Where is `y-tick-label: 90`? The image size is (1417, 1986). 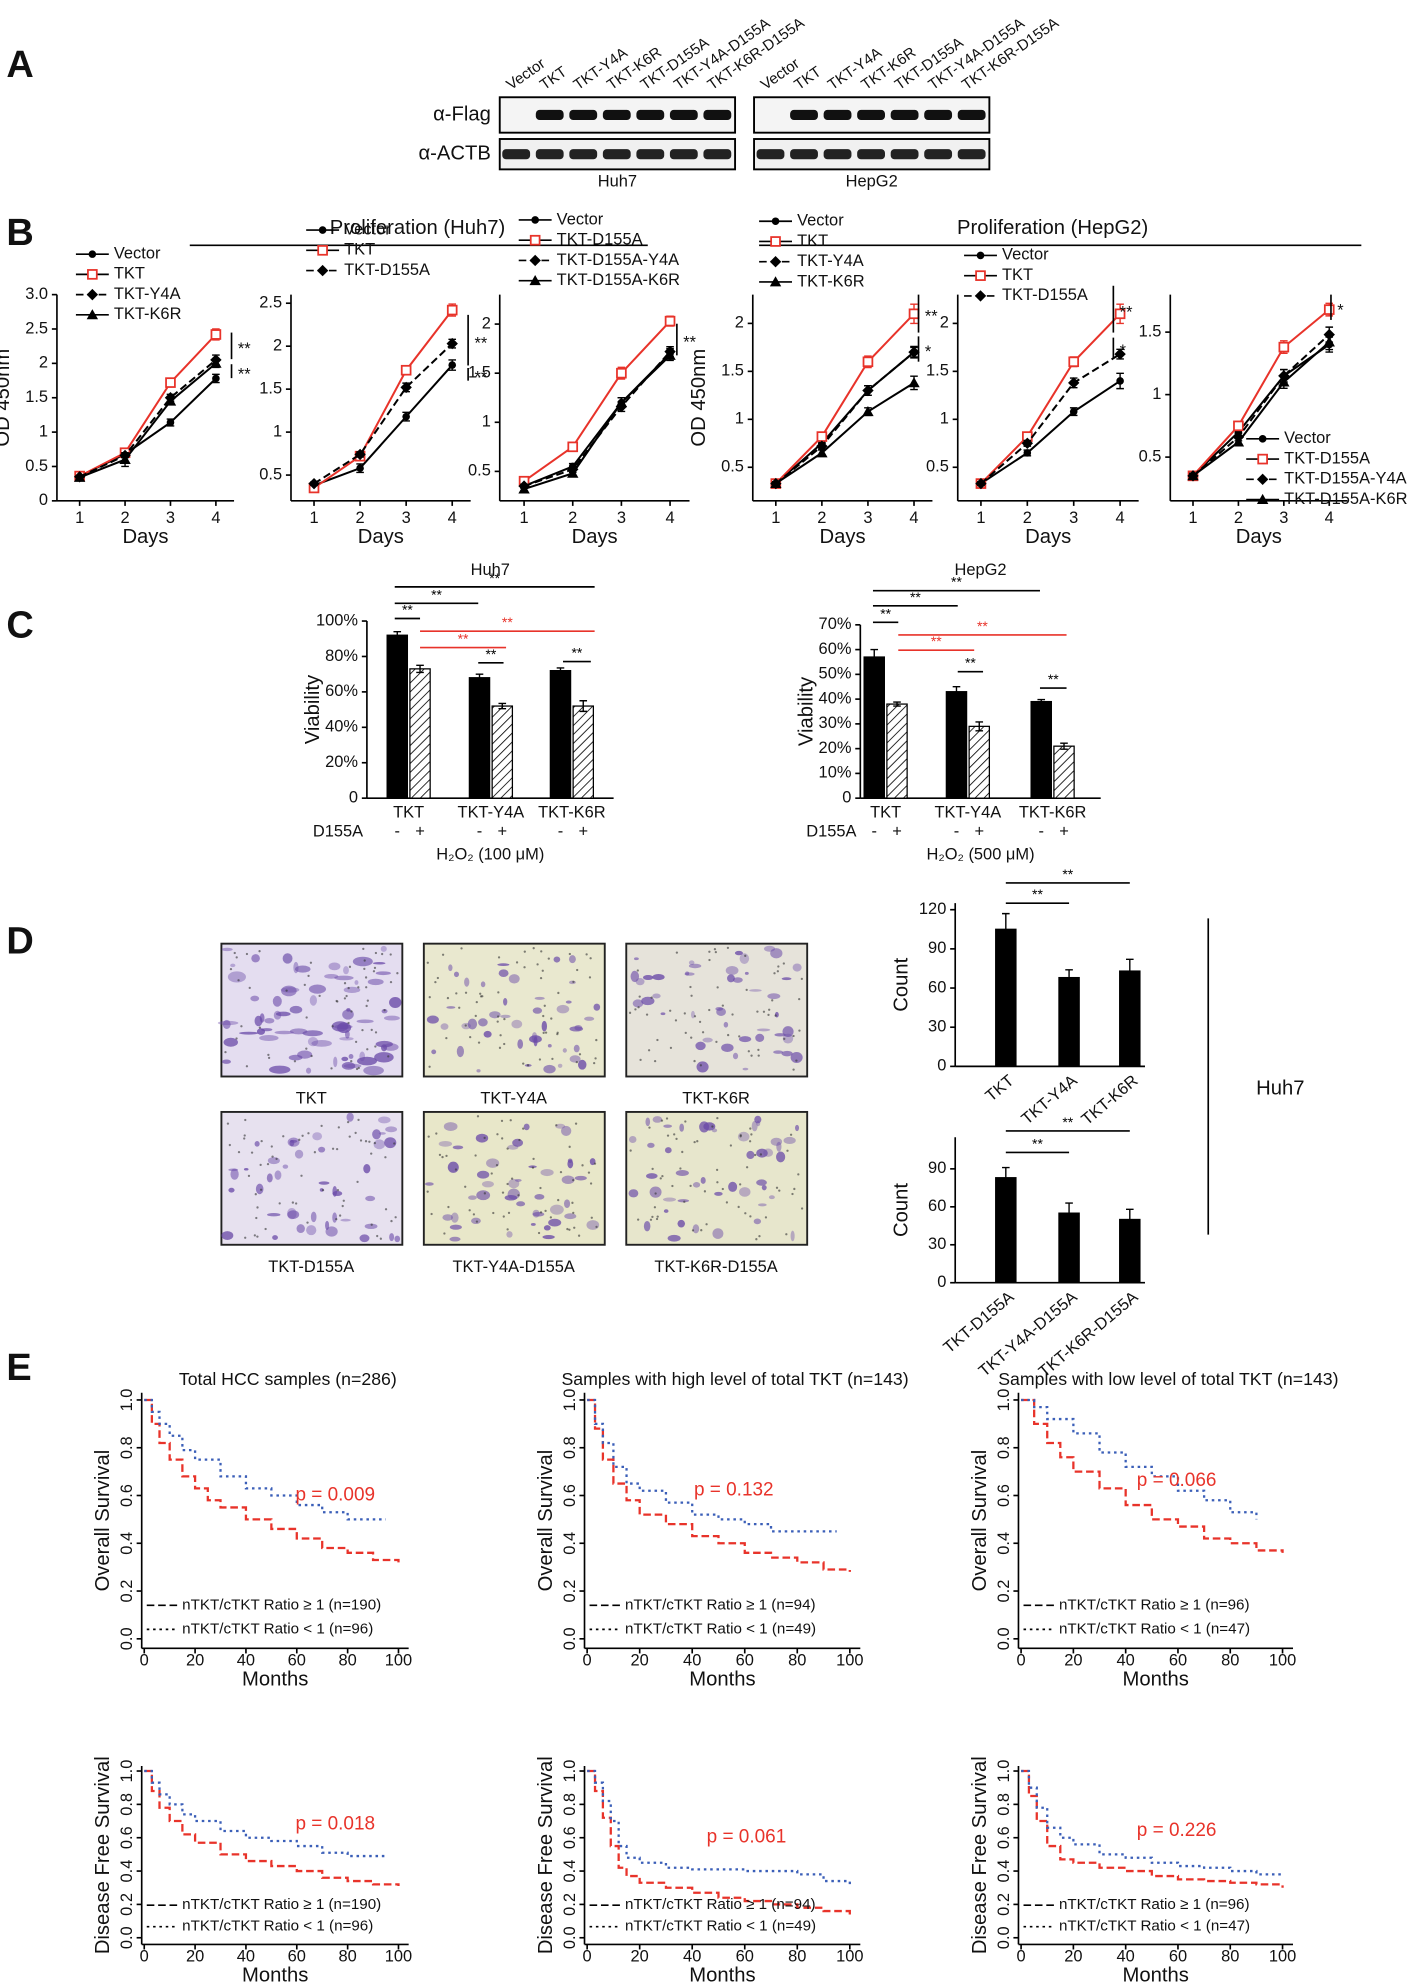
y-tick-label: 90 is located at coordinates (937, 948).